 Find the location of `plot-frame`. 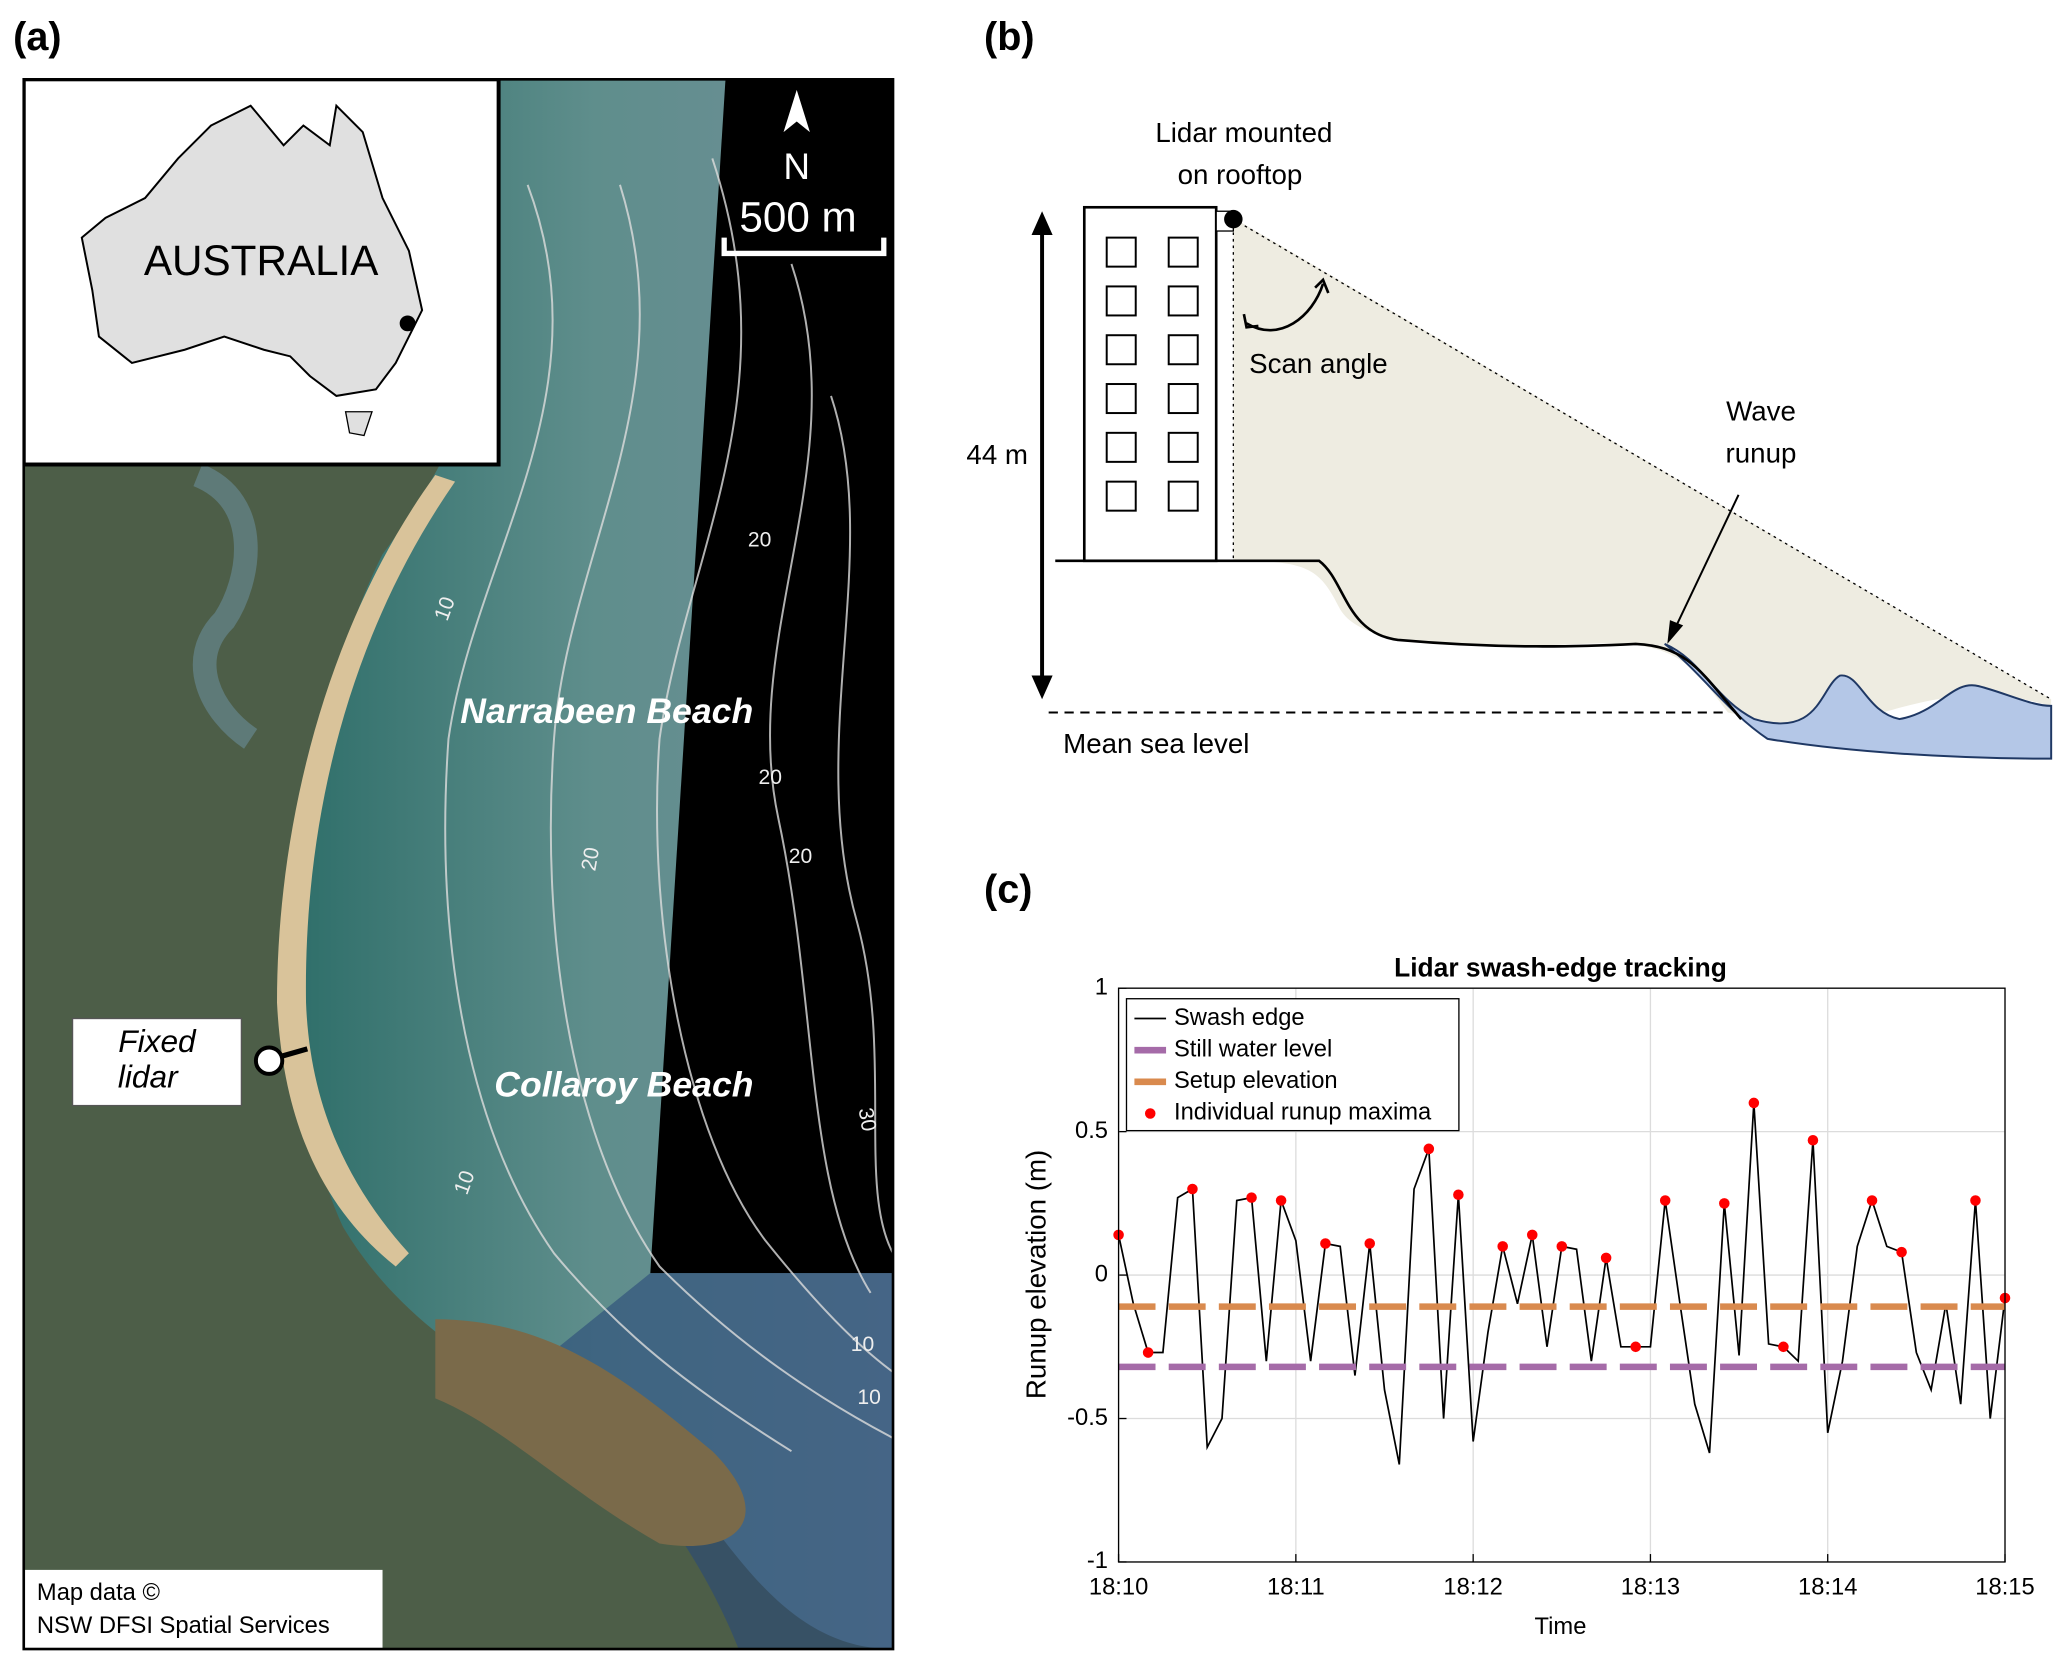

plot-frame is located at coordinates (1561, 1275).